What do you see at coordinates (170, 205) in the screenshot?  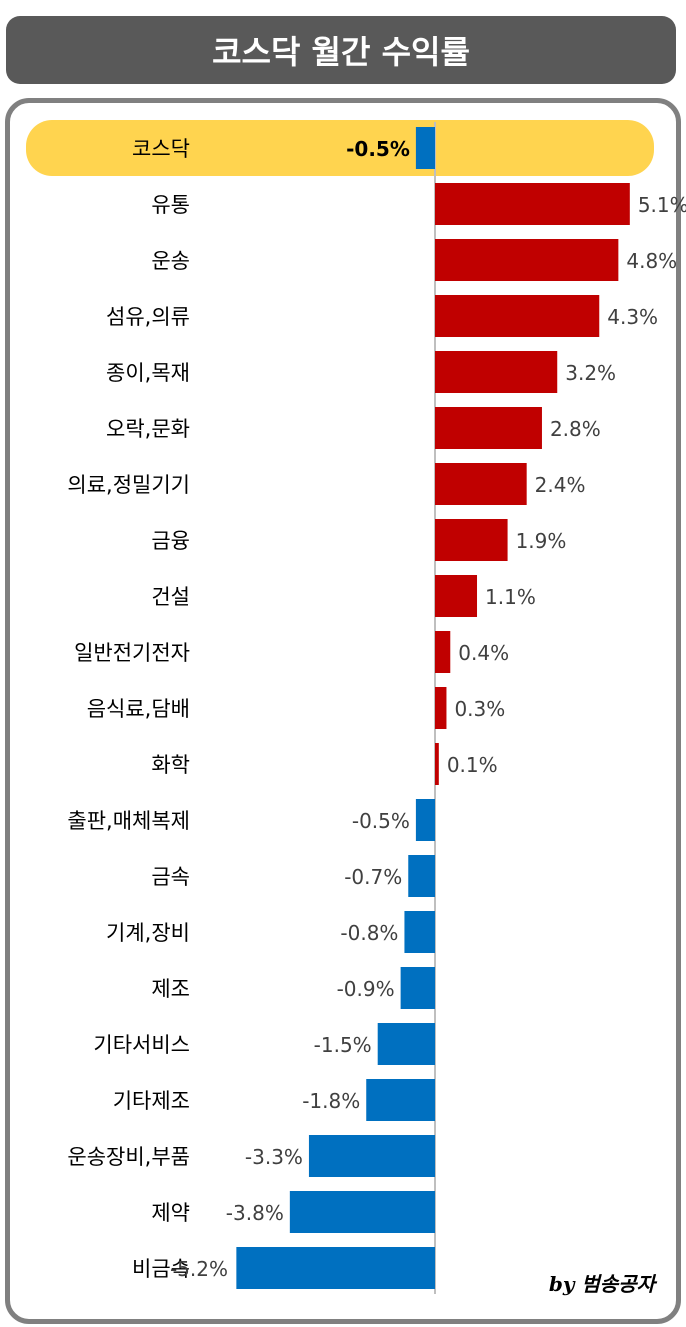 I see `category-label-1: 유통` at bounding box center [170, 205].